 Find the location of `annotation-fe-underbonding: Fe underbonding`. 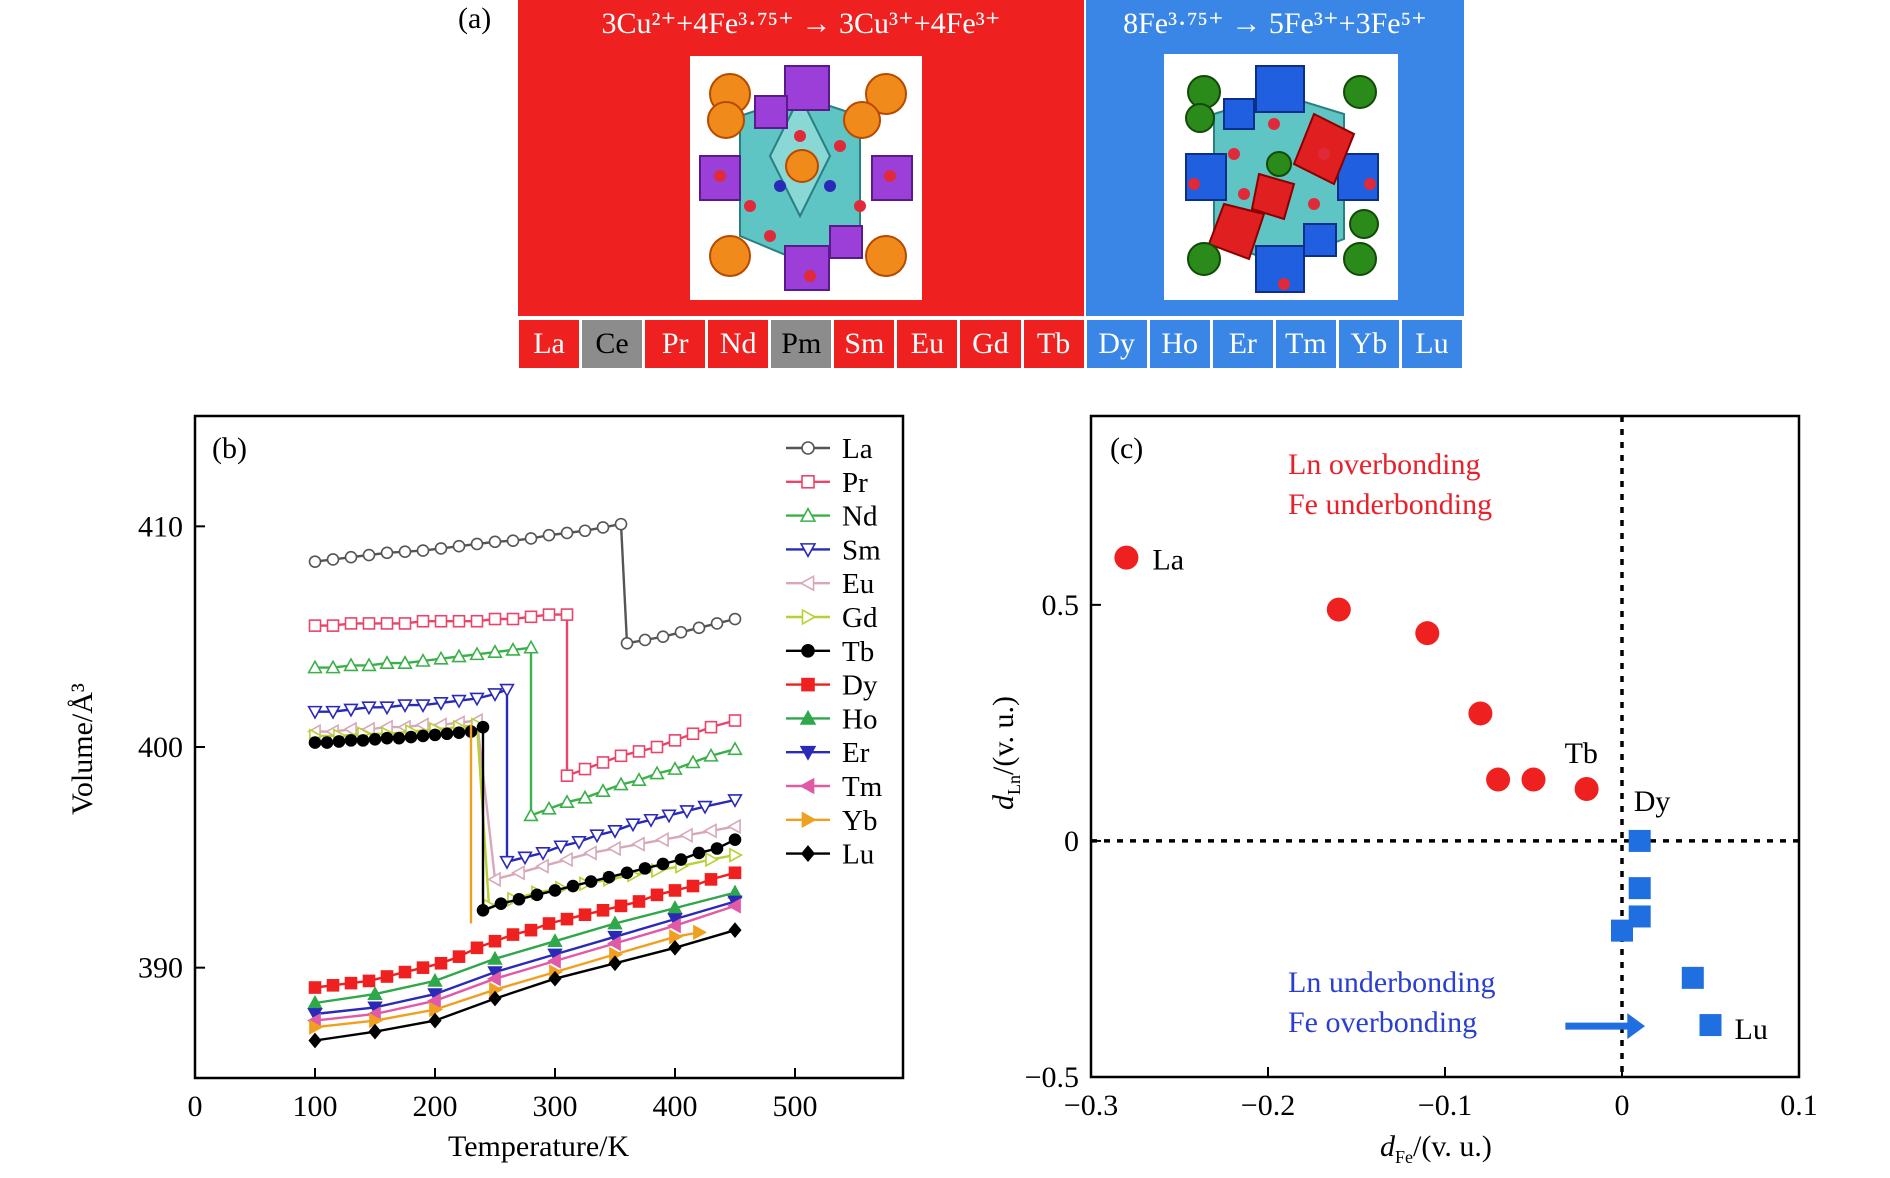

annotation-fe-underbonding: Fe underbonding is located at coordinates (1390, 504).